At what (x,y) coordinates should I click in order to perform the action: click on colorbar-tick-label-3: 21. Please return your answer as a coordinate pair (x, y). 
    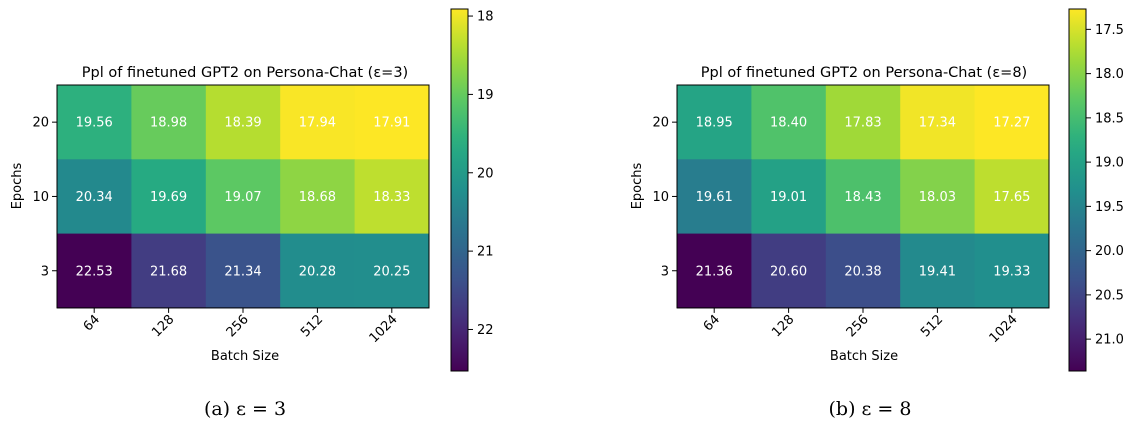
    Looking at the image, I should click on (485, 252).